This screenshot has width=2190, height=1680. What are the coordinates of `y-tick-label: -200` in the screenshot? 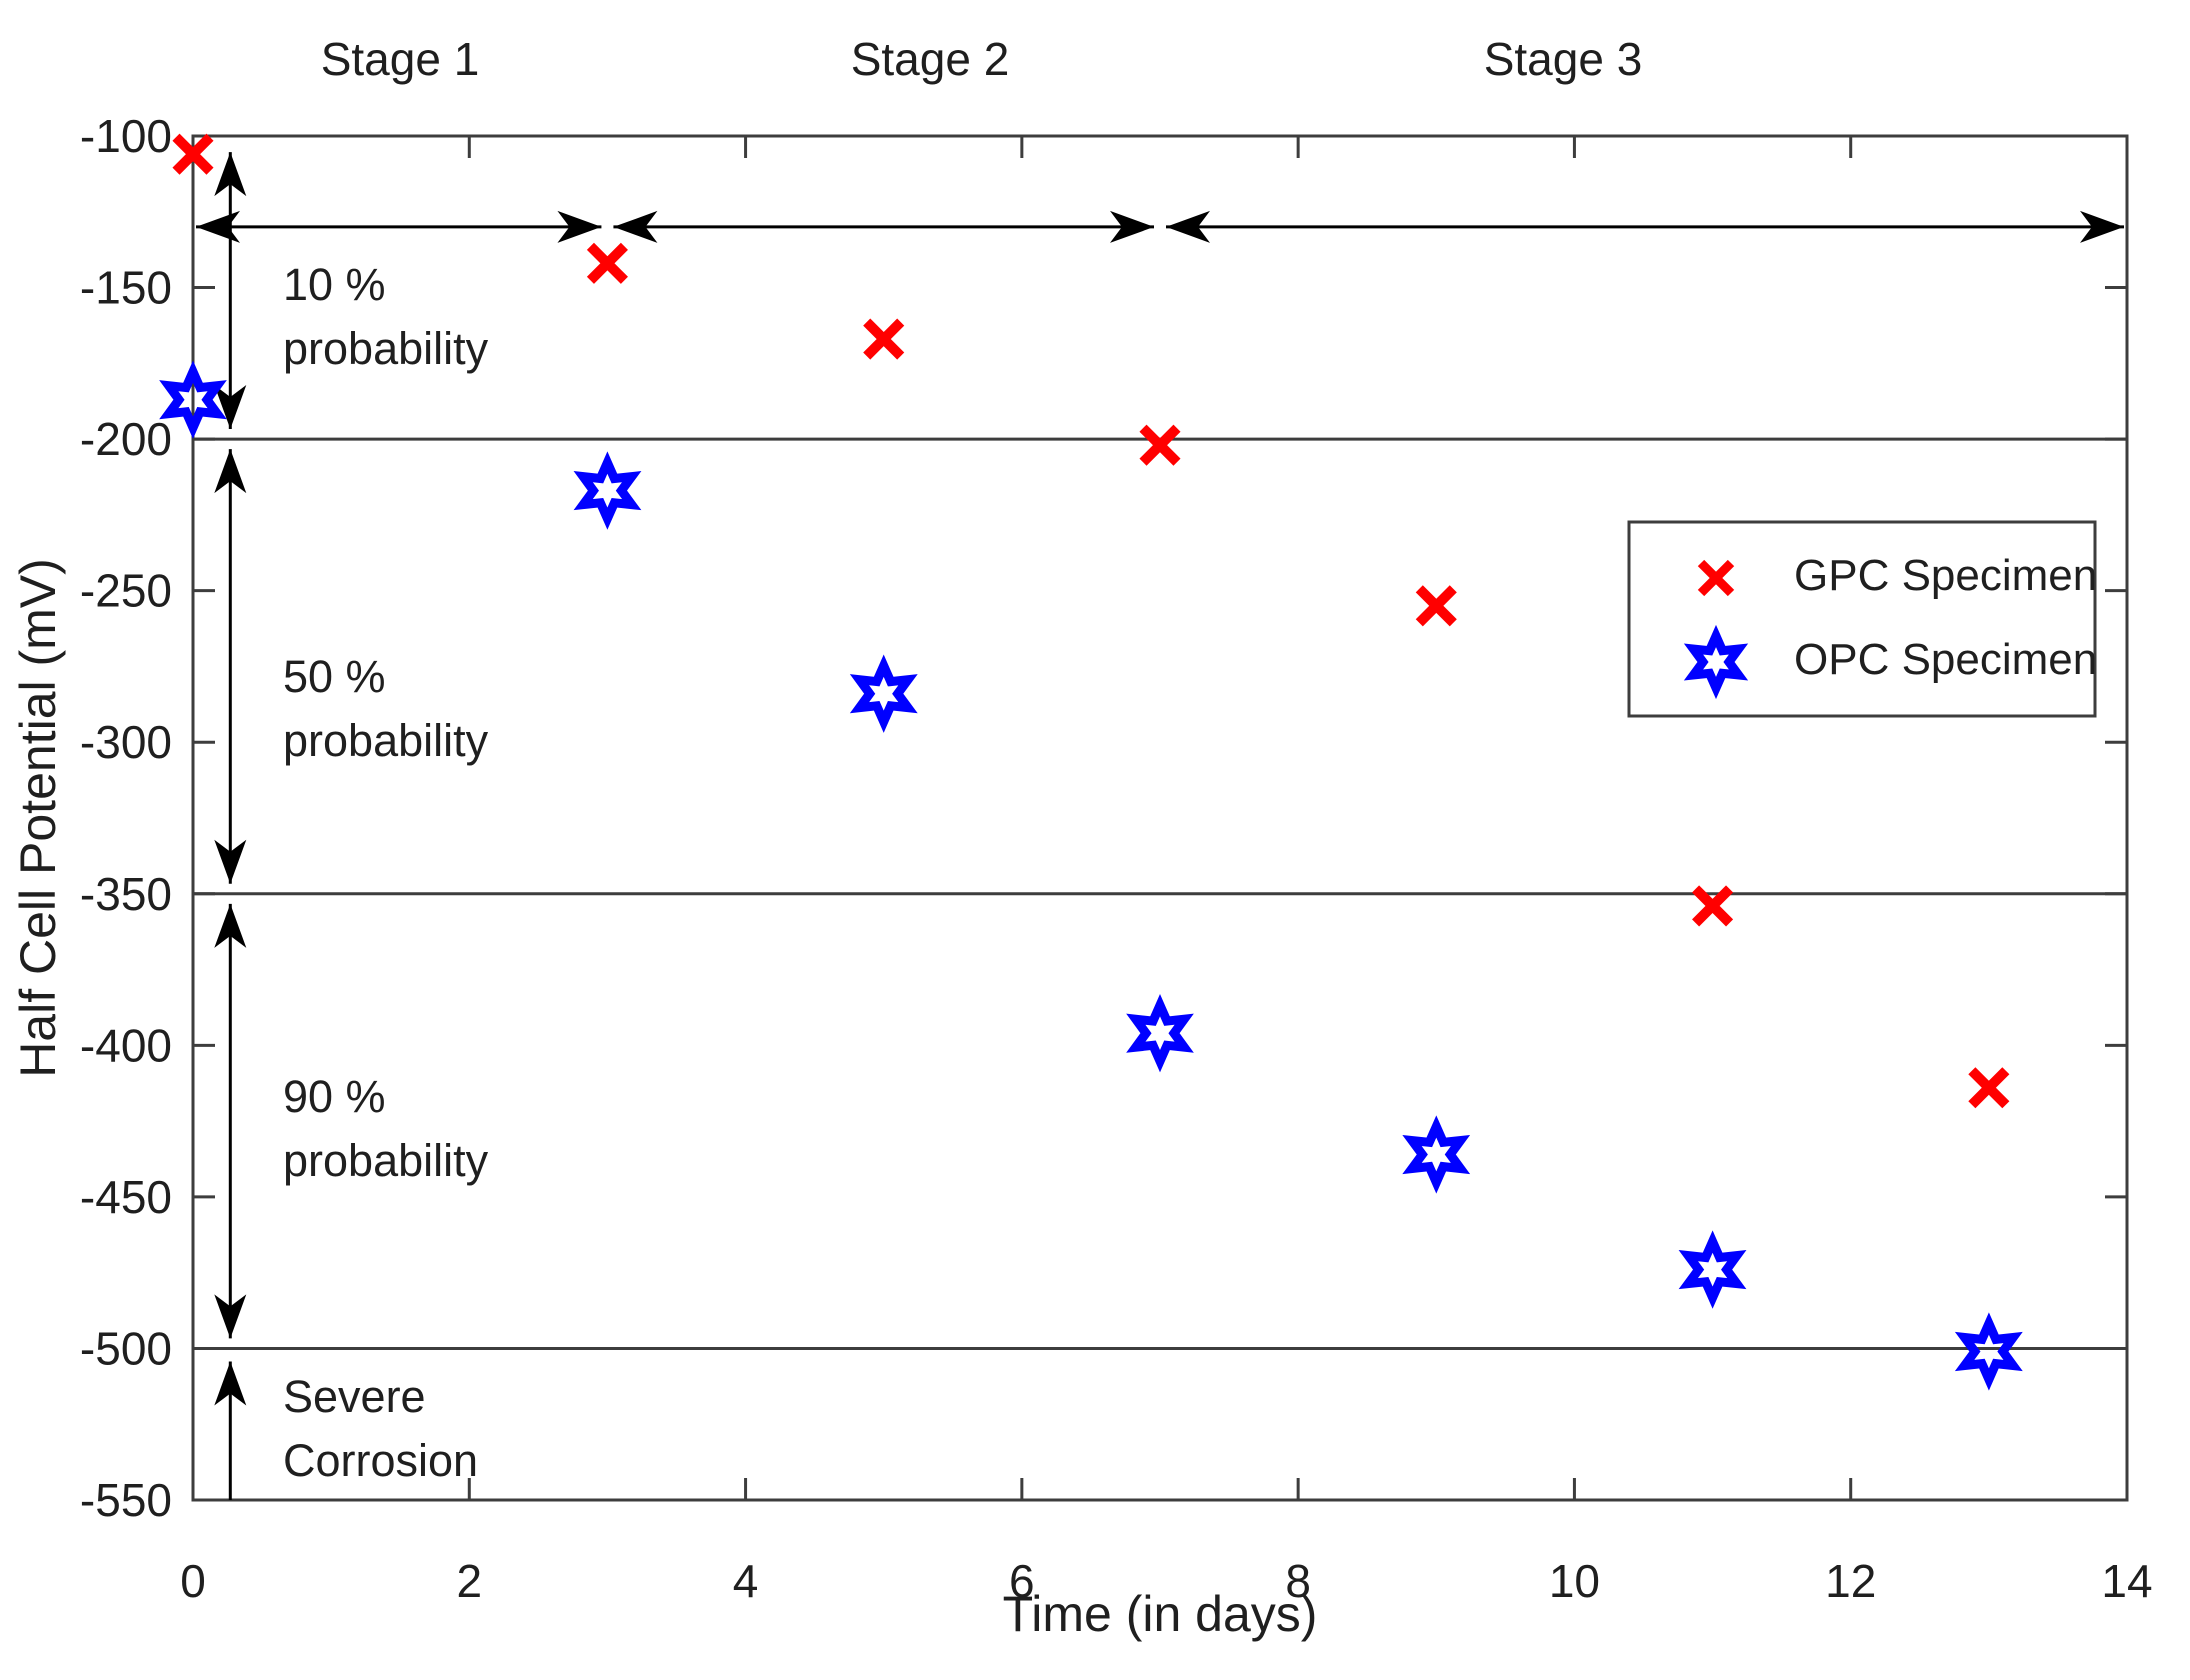 It's located at (126, 439).